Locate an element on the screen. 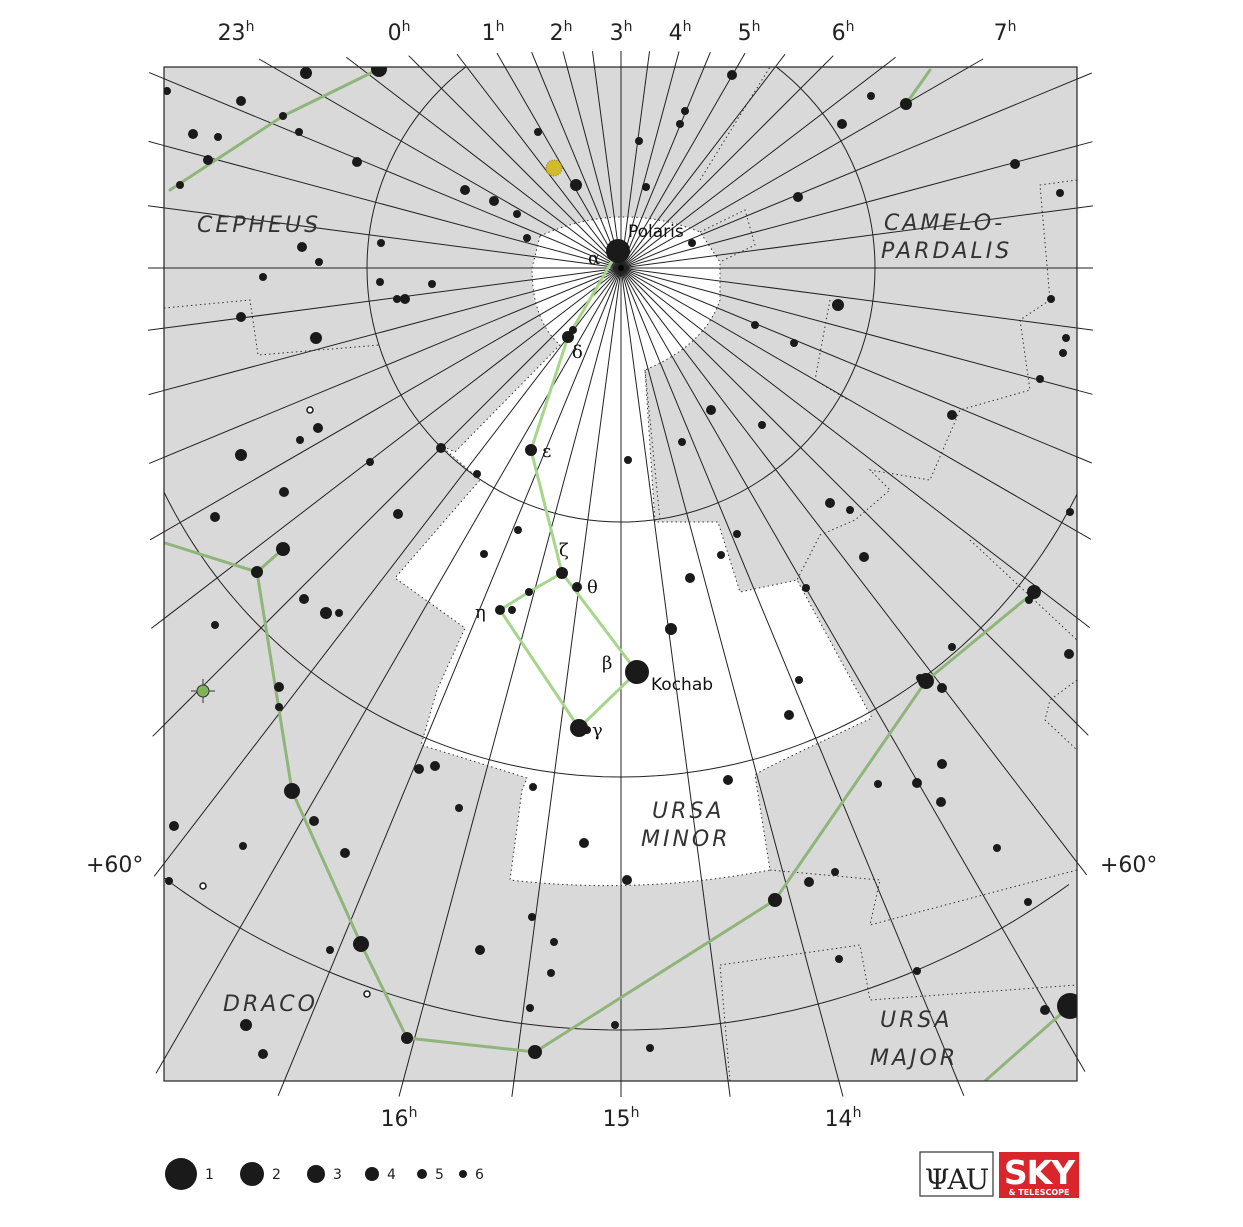 The height and width of the screenshot is (1227, 1243). ra-bottom-labels: 16h 15h 14h is located at coordinates (621, 1118).